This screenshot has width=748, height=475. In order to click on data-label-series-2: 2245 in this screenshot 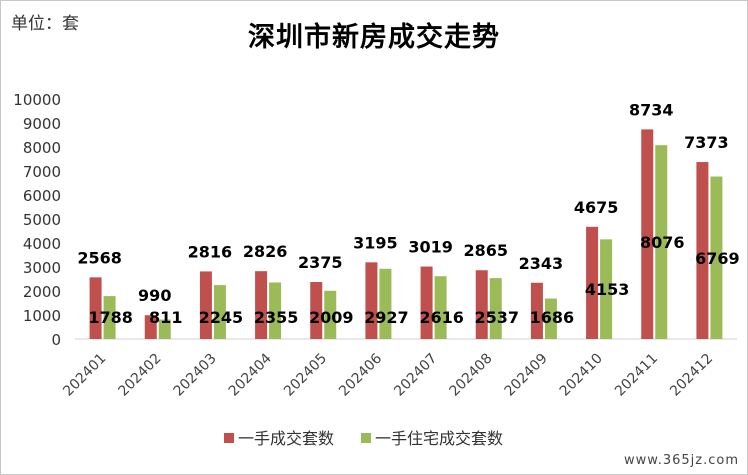, I will do `click(221, 317)`.